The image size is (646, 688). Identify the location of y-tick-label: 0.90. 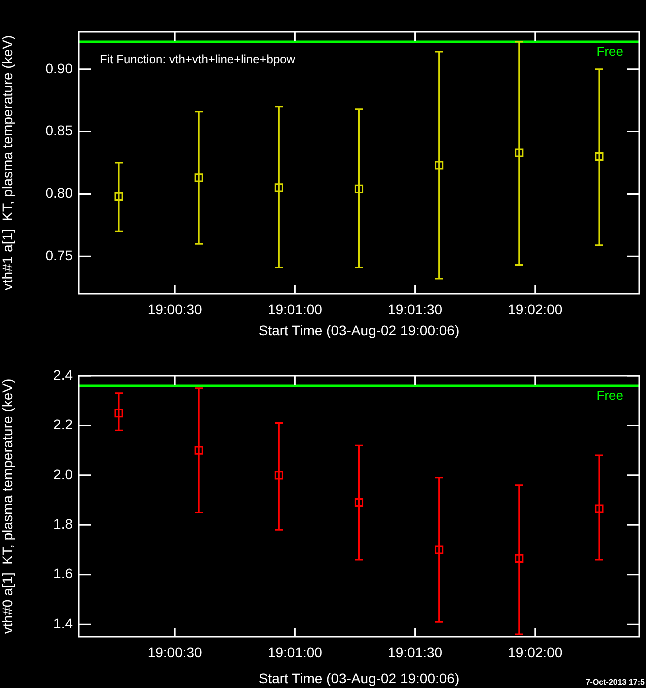
(60, 68).